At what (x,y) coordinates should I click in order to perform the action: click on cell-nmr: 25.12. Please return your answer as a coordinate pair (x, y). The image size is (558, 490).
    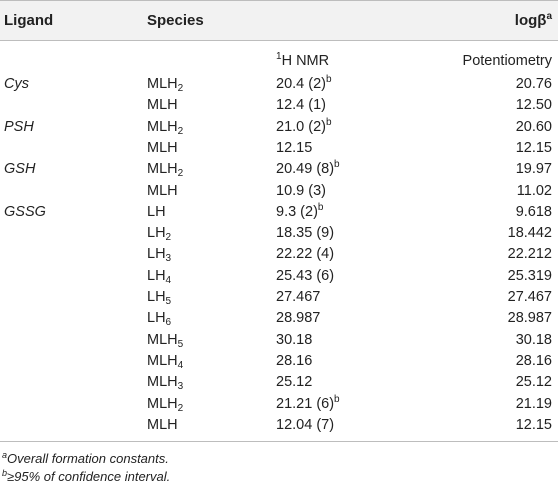
    Looking at the image, I should click on (294, 382).